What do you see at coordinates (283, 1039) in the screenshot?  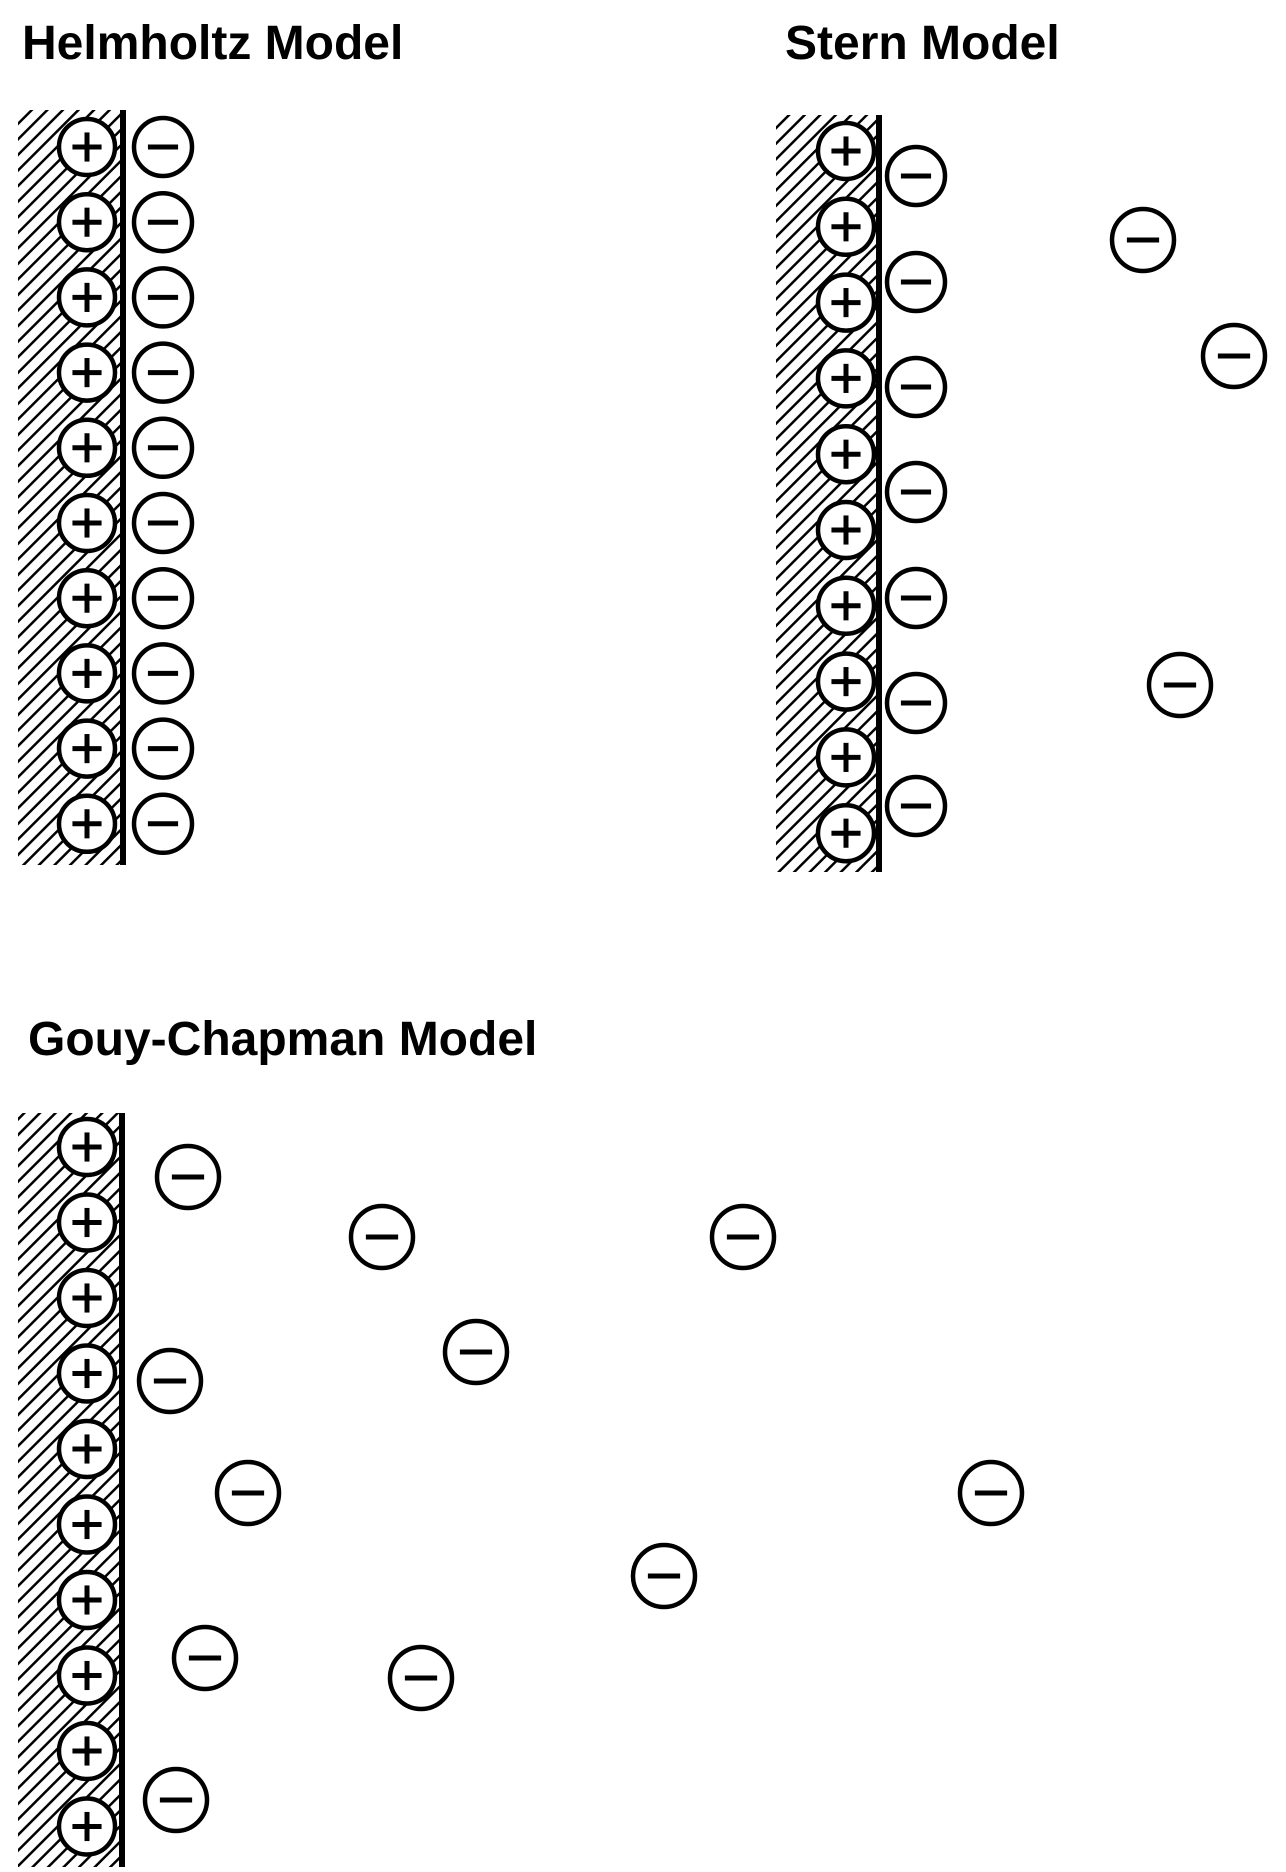 I see `gouy-chapman-title: Gouy-Chapman Model` at bounding box center [283, 1039].